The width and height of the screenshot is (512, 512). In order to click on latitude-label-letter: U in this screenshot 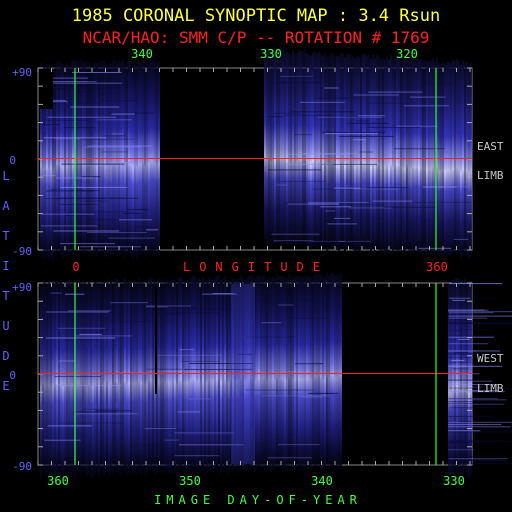, I will do `click(5, 326)`.